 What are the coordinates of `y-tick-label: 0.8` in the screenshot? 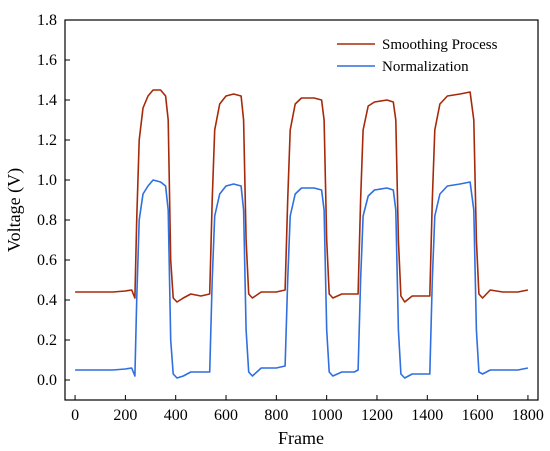 It's located at (47, 220).